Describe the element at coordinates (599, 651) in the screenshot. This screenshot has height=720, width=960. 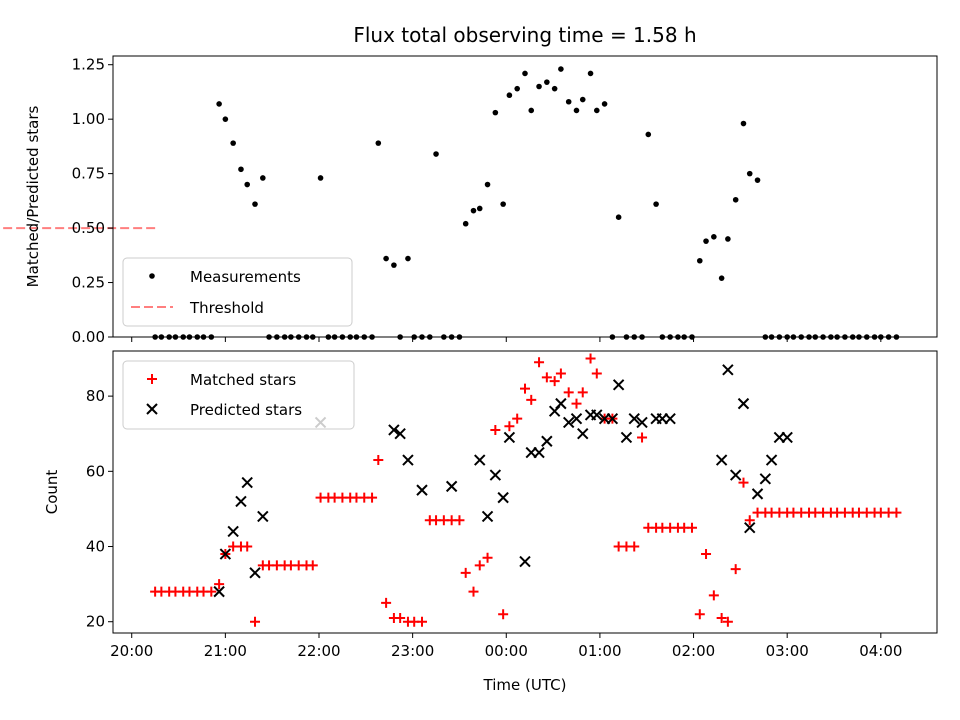
I see `x-tick-label: 01:00` at that location.